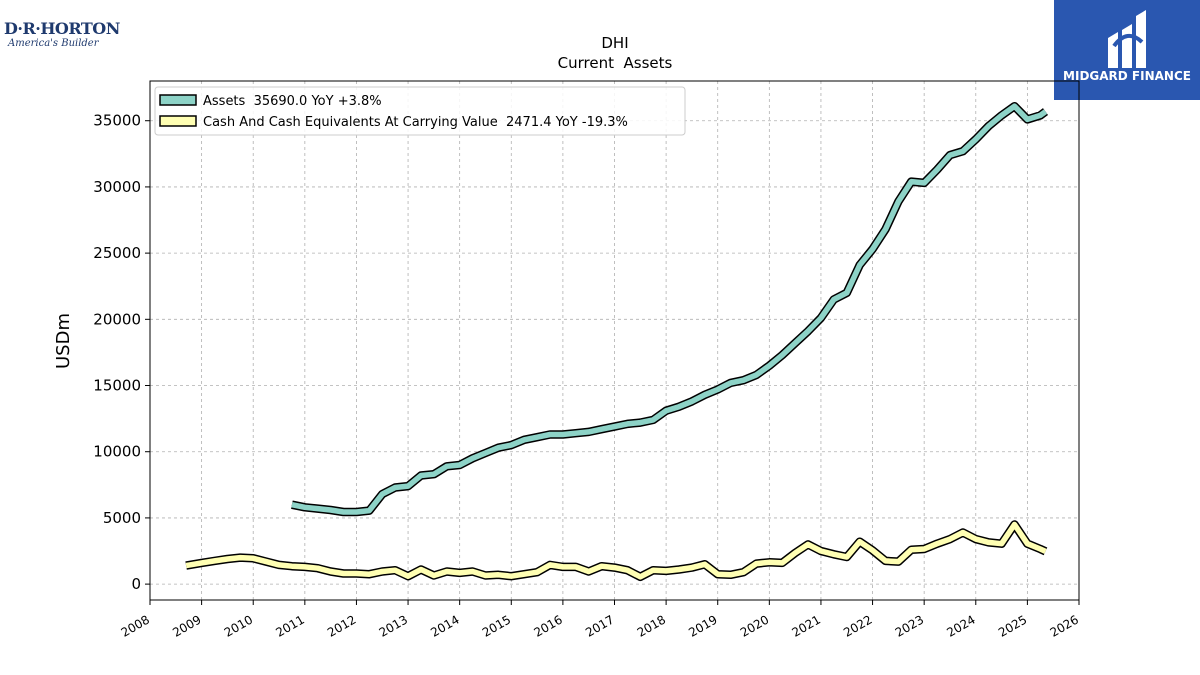 The height and width of the screenshot is (675, 1200). I want to click on series-line, so click(616, 550).